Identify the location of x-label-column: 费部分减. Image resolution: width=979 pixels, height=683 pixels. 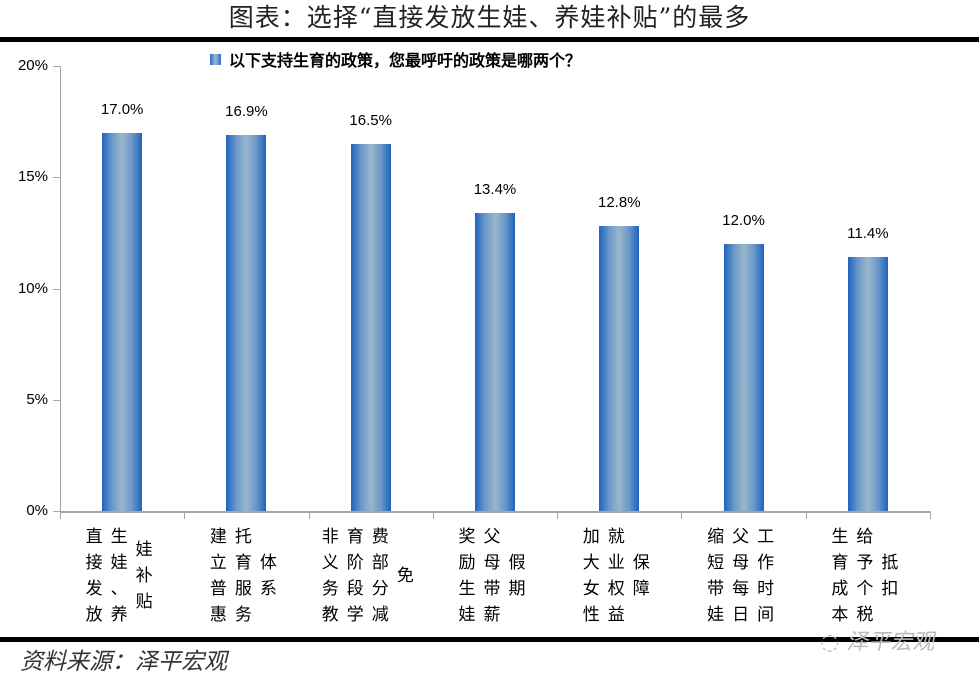
(380, 576).